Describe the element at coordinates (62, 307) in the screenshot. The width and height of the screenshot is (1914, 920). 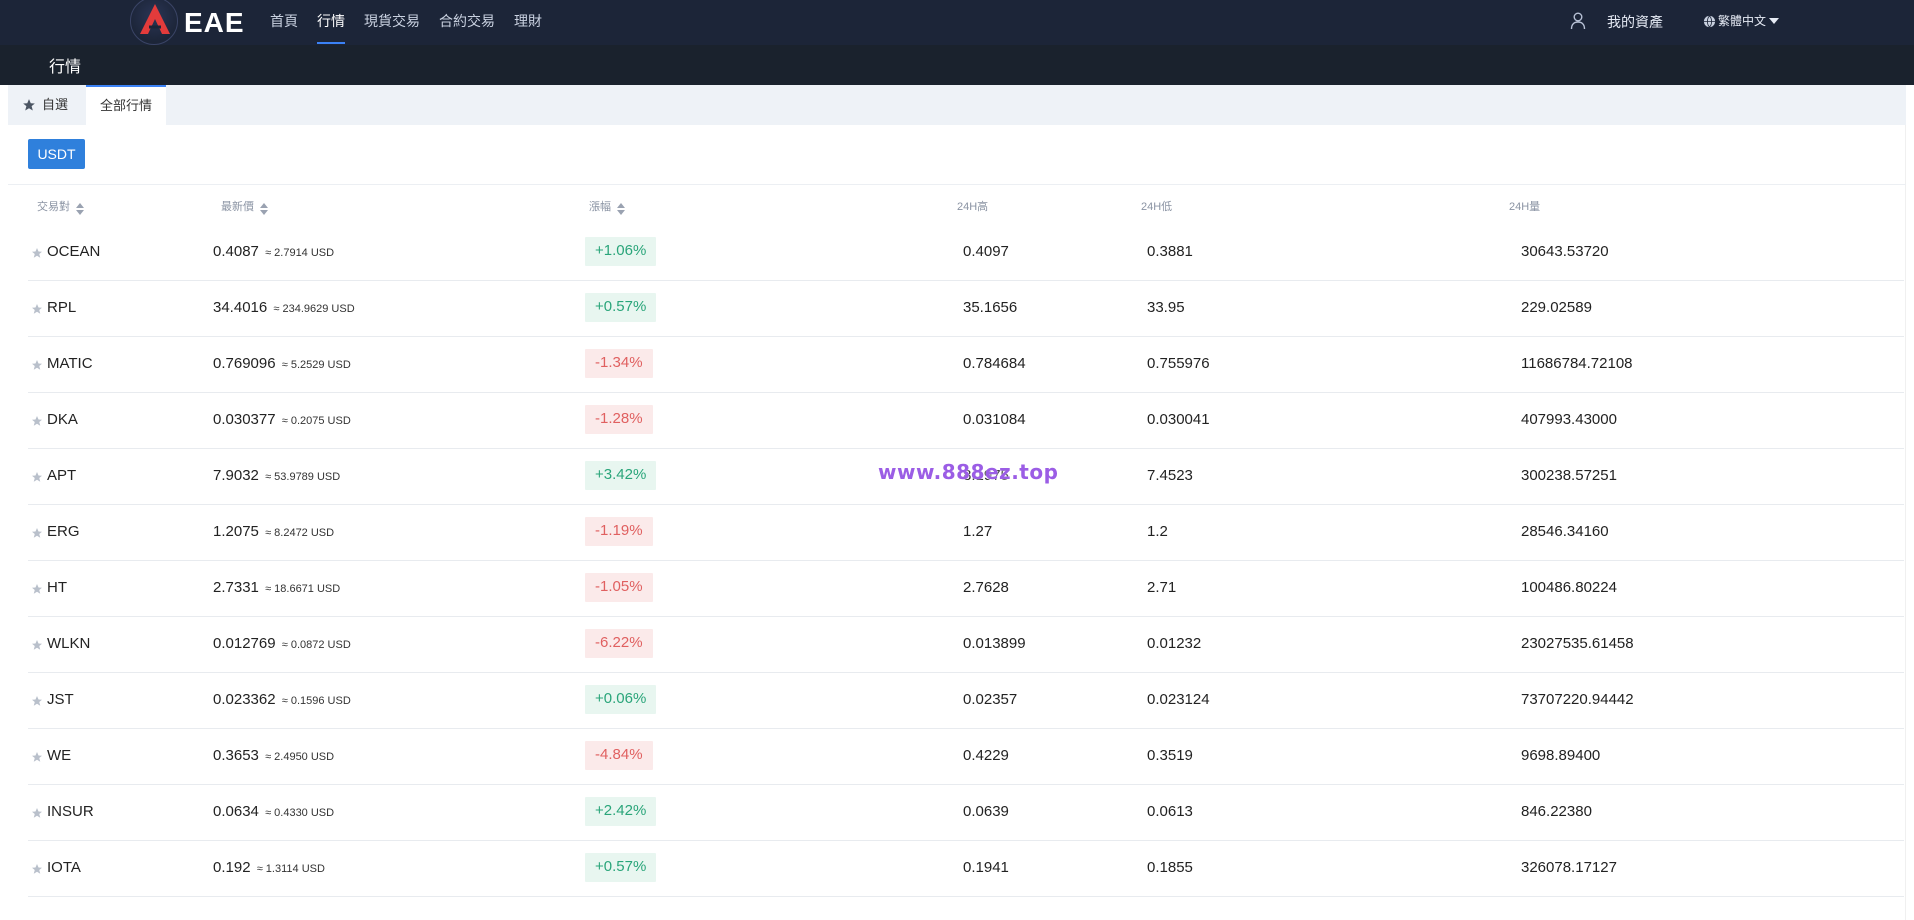
I see `pair-symbol: RPL` at that location.